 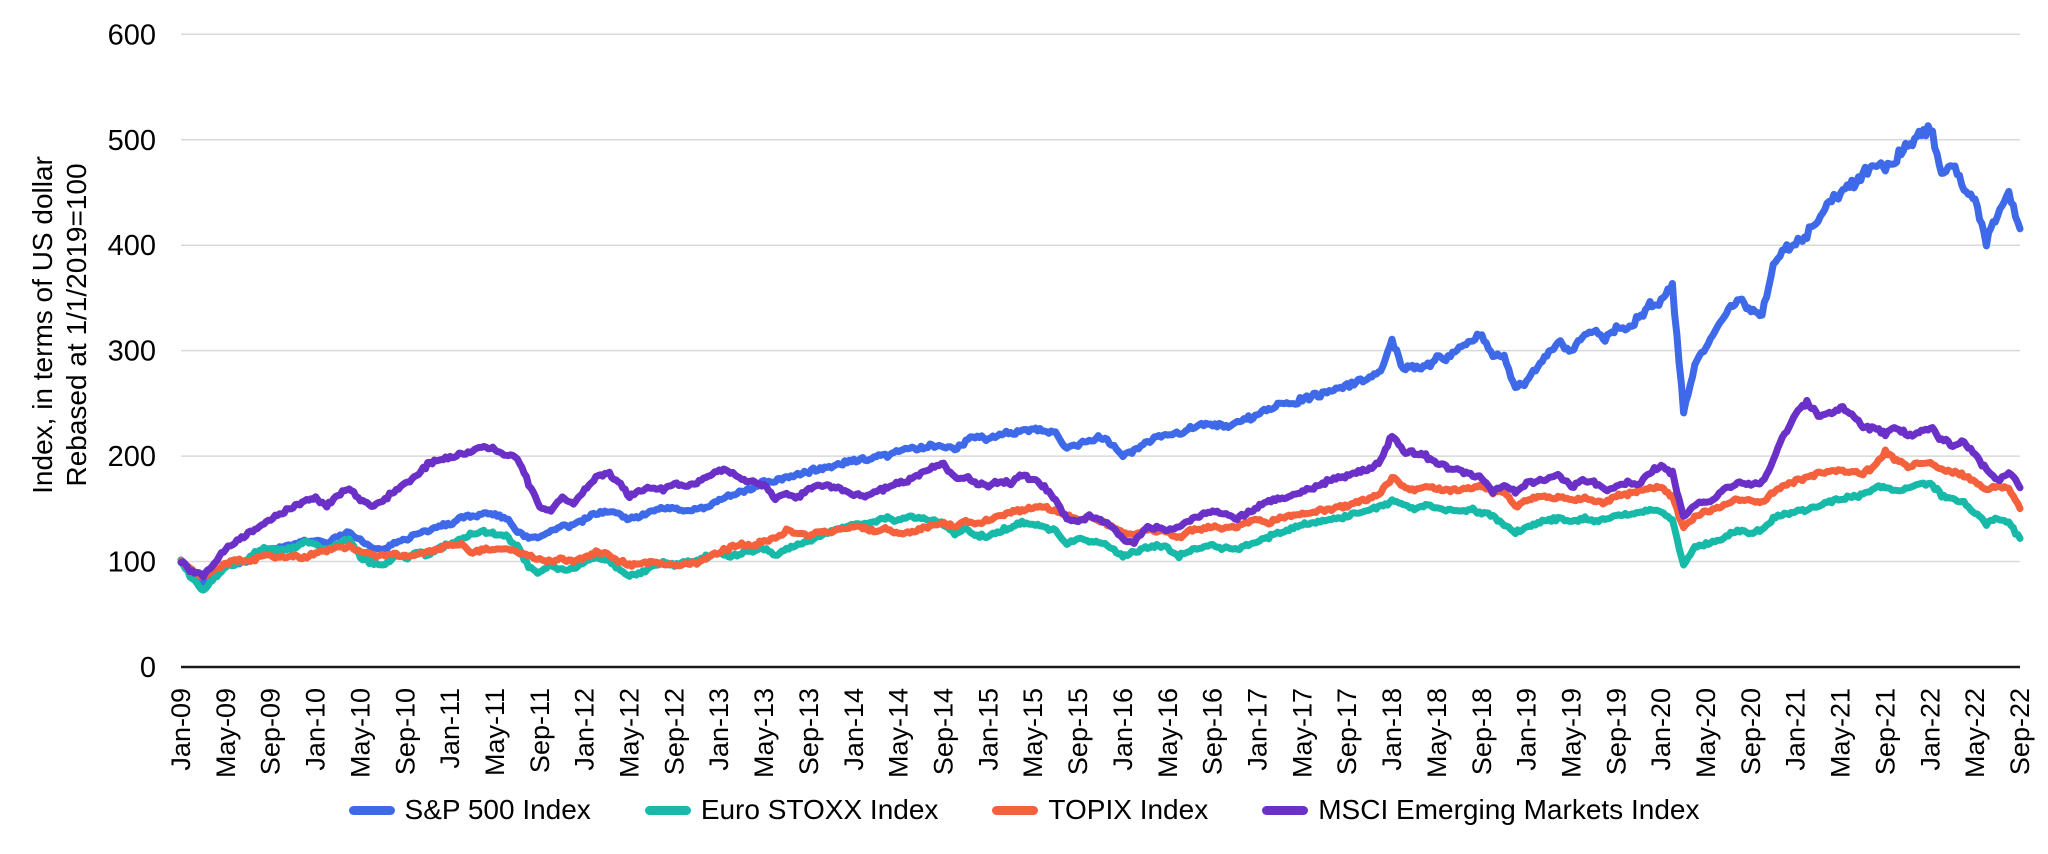 What do you see at coordinates (1885, 731) in the screenshot?
I see `x-tick-label-sep-21: Sep-21` at bounding box center [1885, 731].